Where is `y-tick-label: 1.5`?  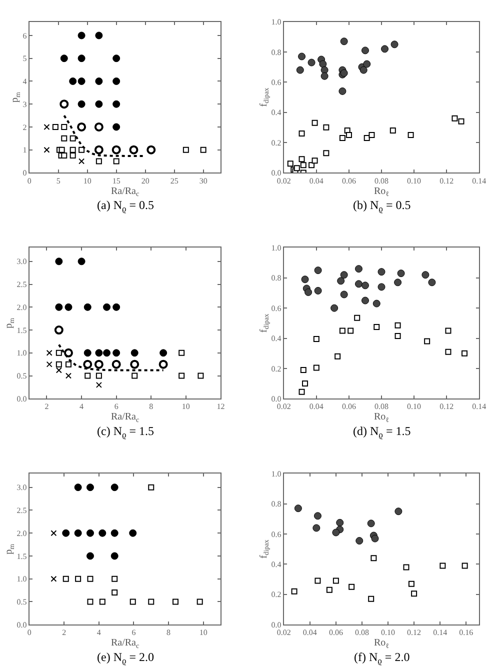 y-tick-label: 1.5 is located at coordinates (21, 330).